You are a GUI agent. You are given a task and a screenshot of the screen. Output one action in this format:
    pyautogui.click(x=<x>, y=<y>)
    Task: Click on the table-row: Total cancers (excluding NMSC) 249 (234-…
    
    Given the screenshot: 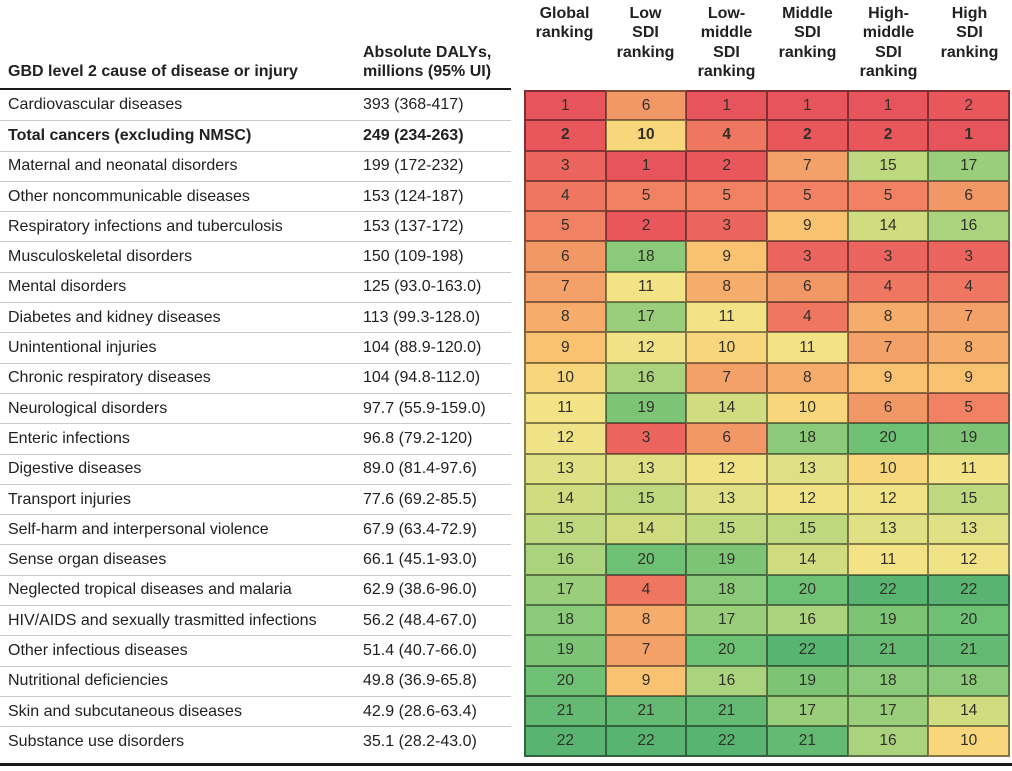 What is the action you would take?
    pyautogui.click(x=506, y=135)
    